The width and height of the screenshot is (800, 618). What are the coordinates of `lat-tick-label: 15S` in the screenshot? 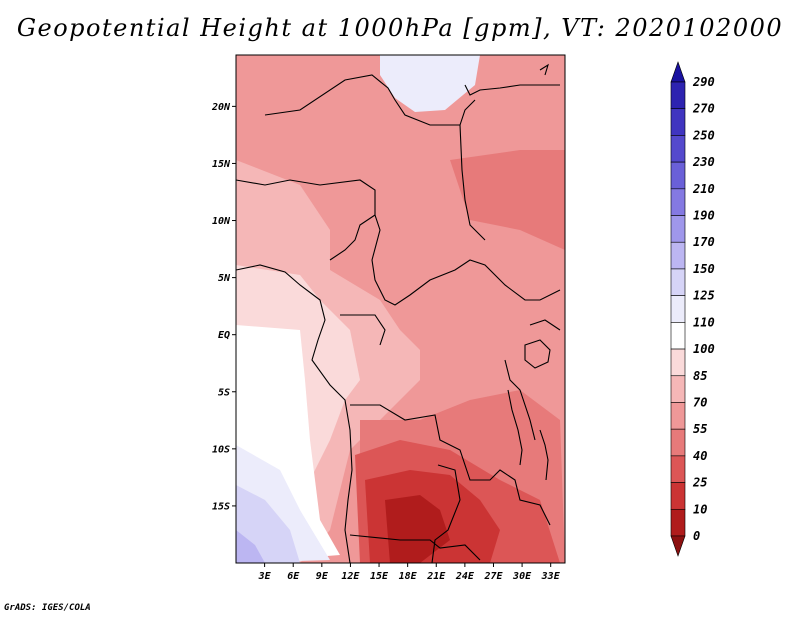 It's located at (221, 506).